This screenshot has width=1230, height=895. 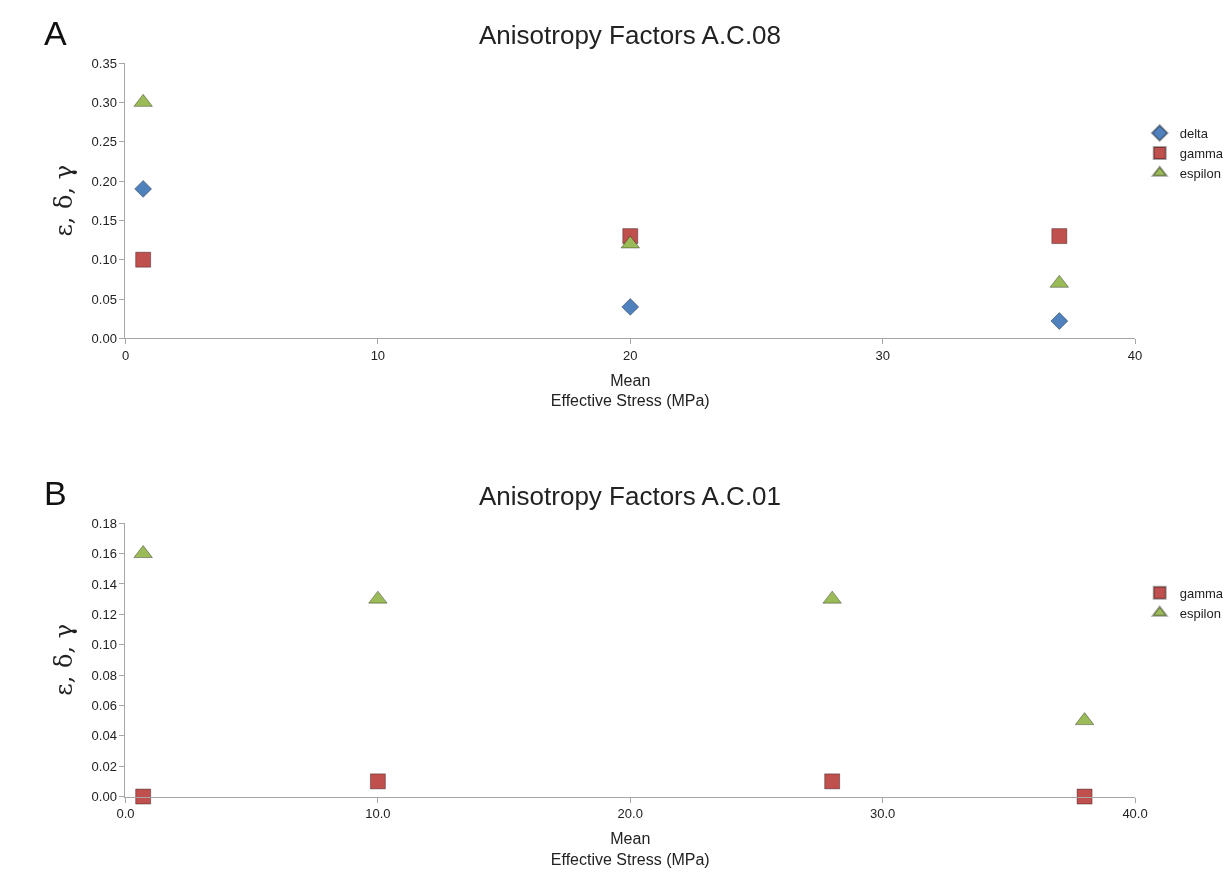 I want to click on y-tick-label: 0.18, so click(x=104, y=523).